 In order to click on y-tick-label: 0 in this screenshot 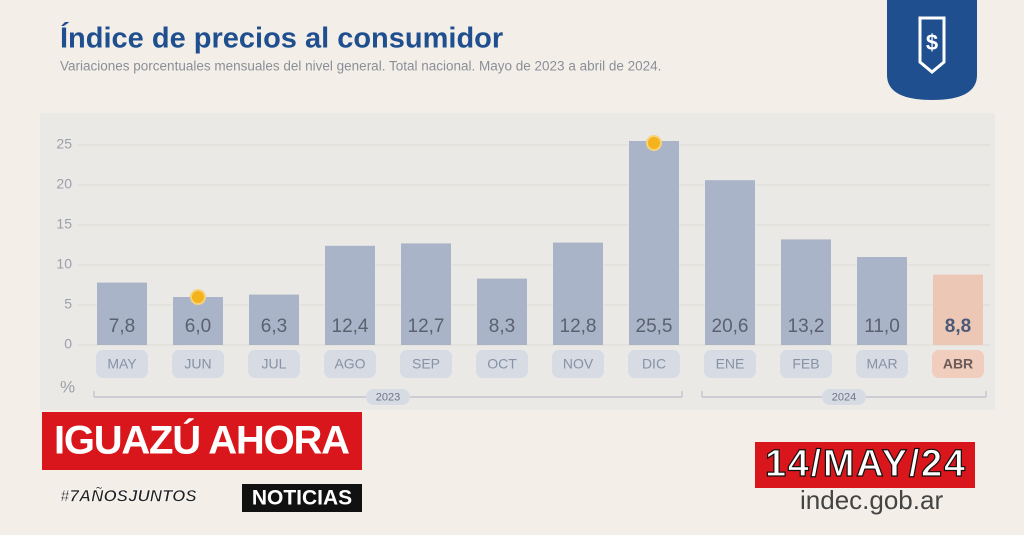, I will do `click(68, 344)`.